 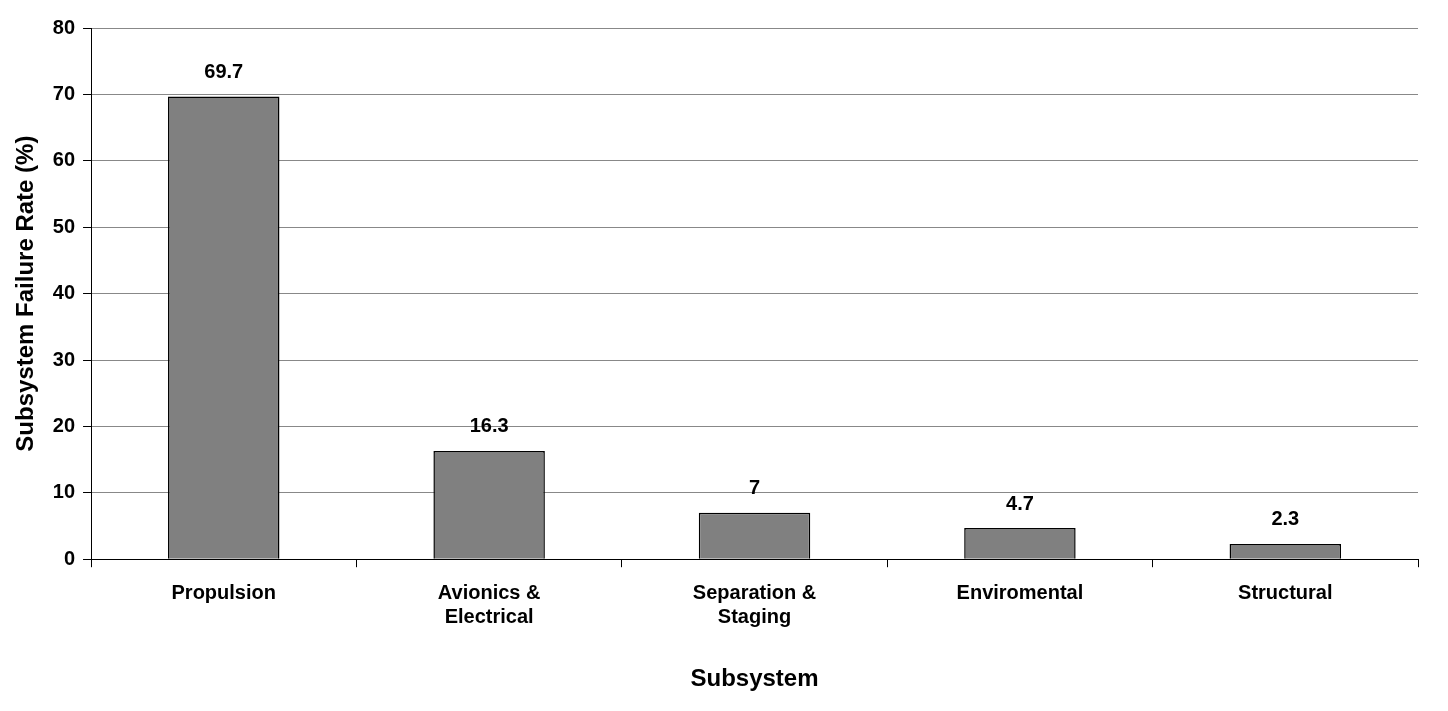 I want to click on y-tick-label: 70, so click(x=64, y=92).